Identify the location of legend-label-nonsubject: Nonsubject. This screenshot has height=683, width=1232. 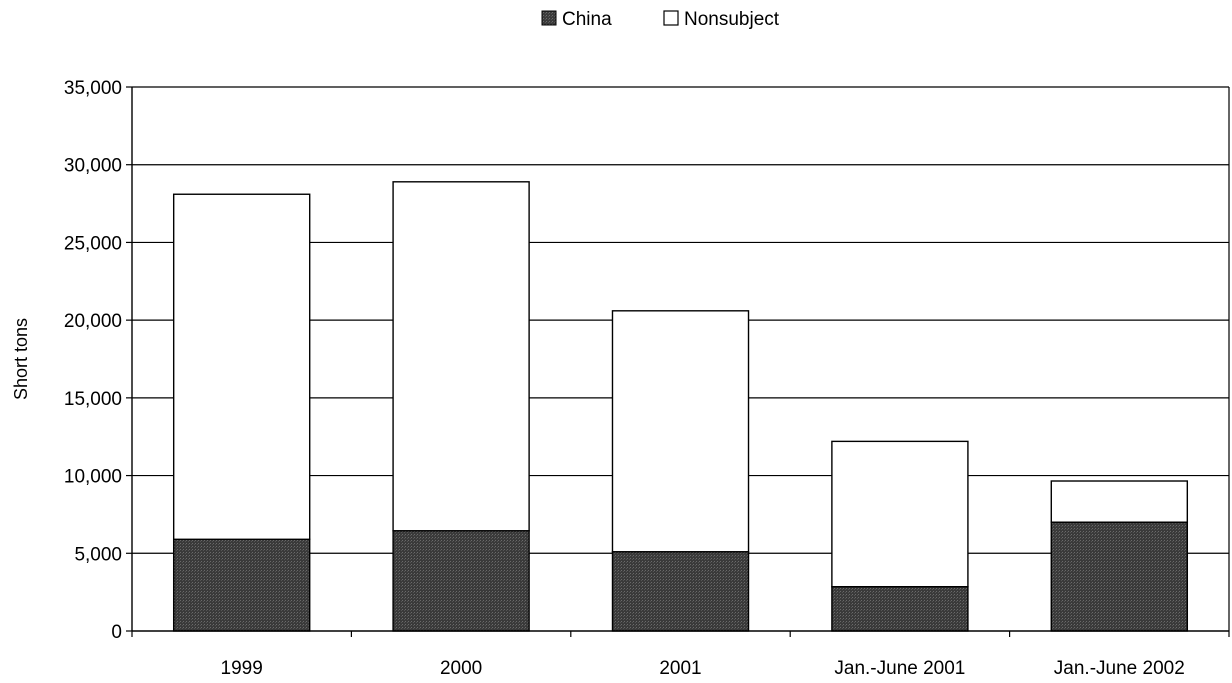
(732, 19).